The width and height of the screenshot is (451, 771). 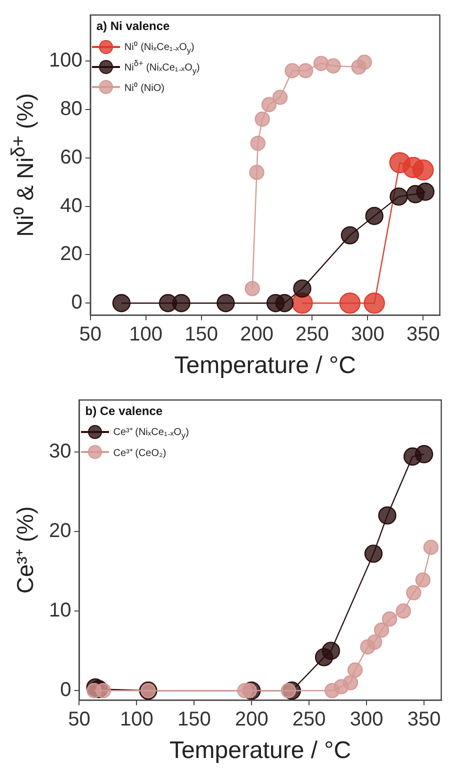 I want to click on legend-label: Ce³⁺ (NiₓCe₁₋ₓO$_{y}$), so click(x=151, y=433).